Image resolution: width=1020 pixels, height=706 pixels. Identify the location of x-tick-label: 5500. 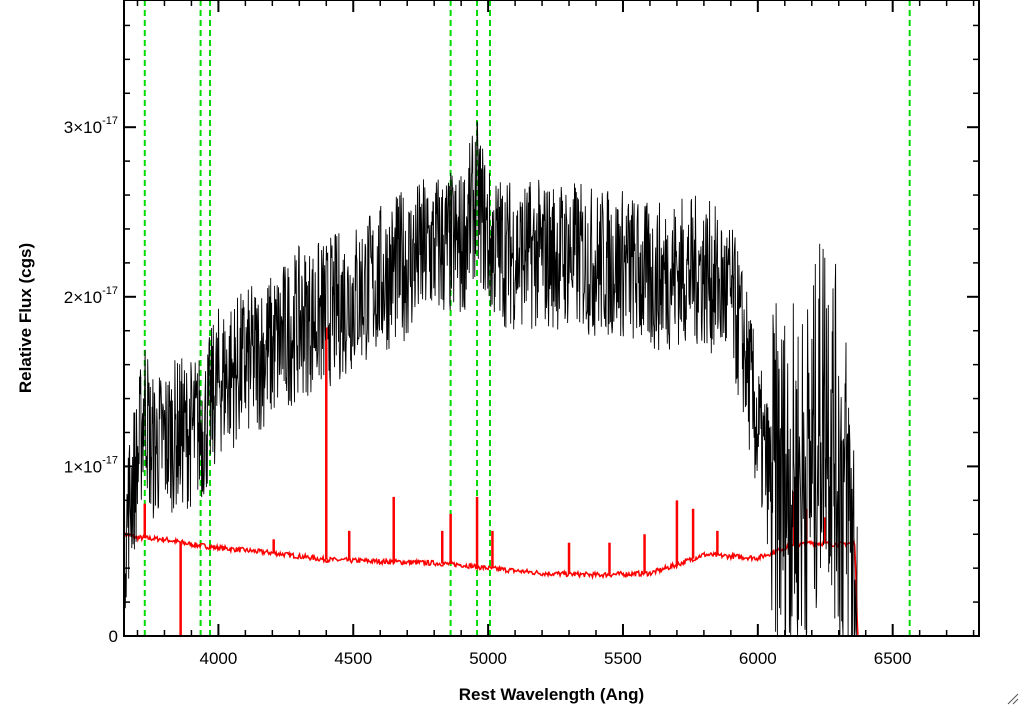
(623, 658).